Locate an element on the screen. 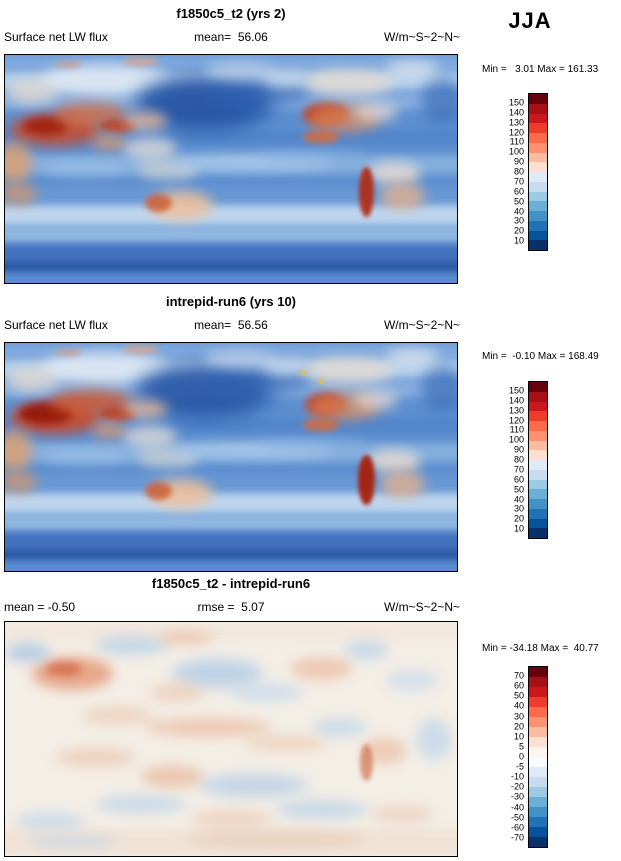 The image size is (621, 861). minmax-label: Min = 3.01 Max = 161.33 is located at coordinates (540, 69).